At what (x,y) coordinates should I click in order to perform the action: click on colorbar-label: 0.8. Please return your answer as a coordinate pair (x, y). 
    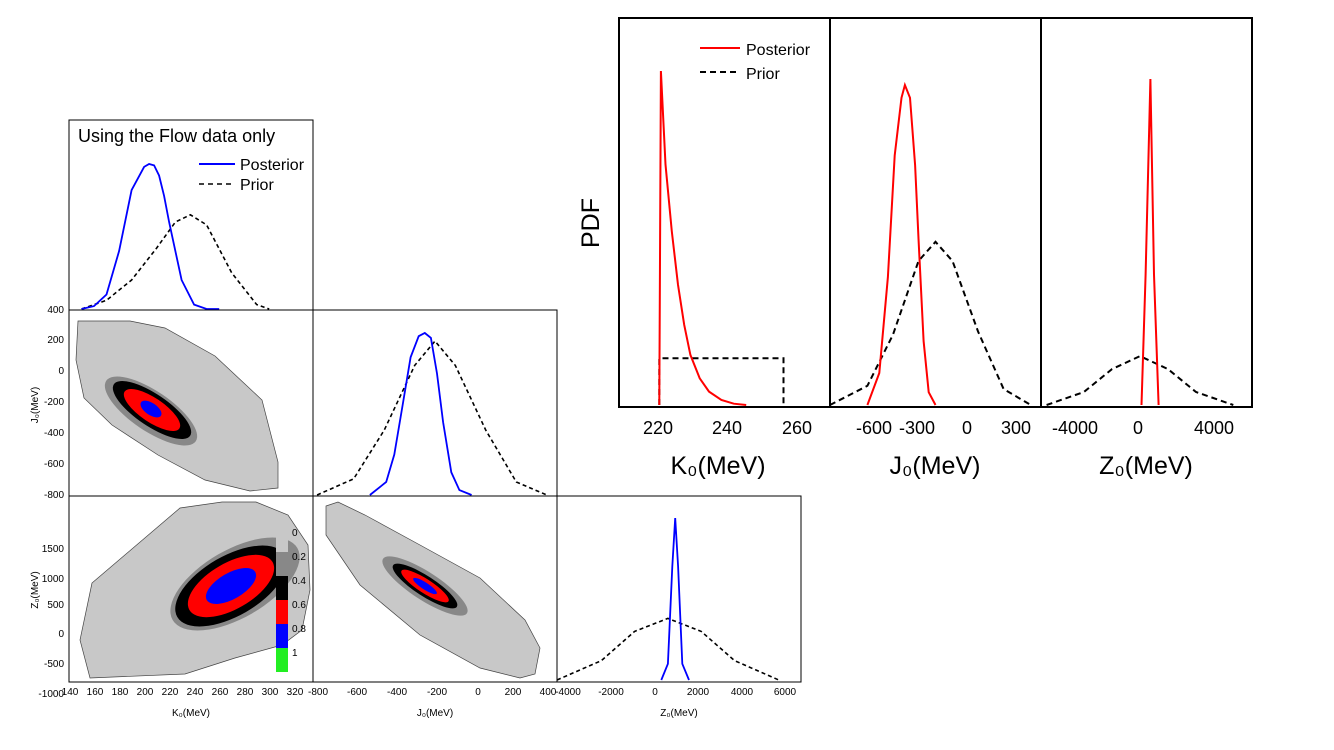
    Looking at the image, I should click on (299, 629).